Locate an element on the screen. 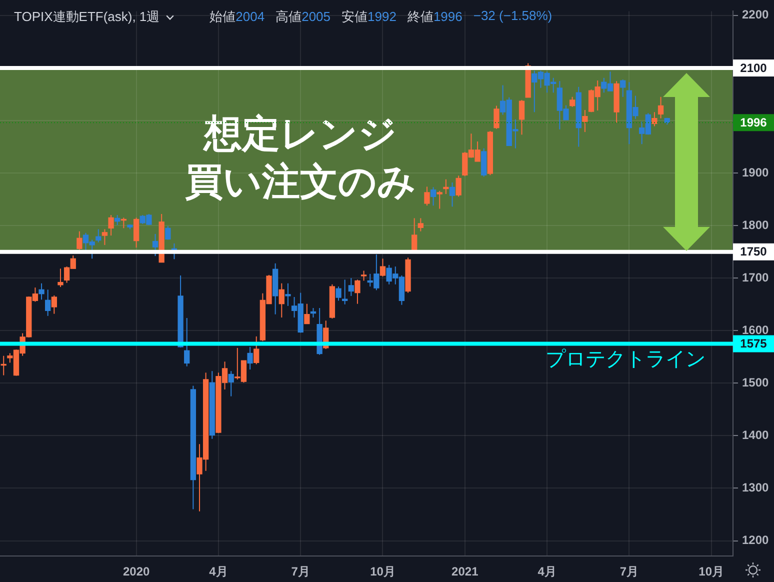 The width and height of the screenshot is (774, 582). y-tick-label: 1900 is located at coordinates (756, 172).